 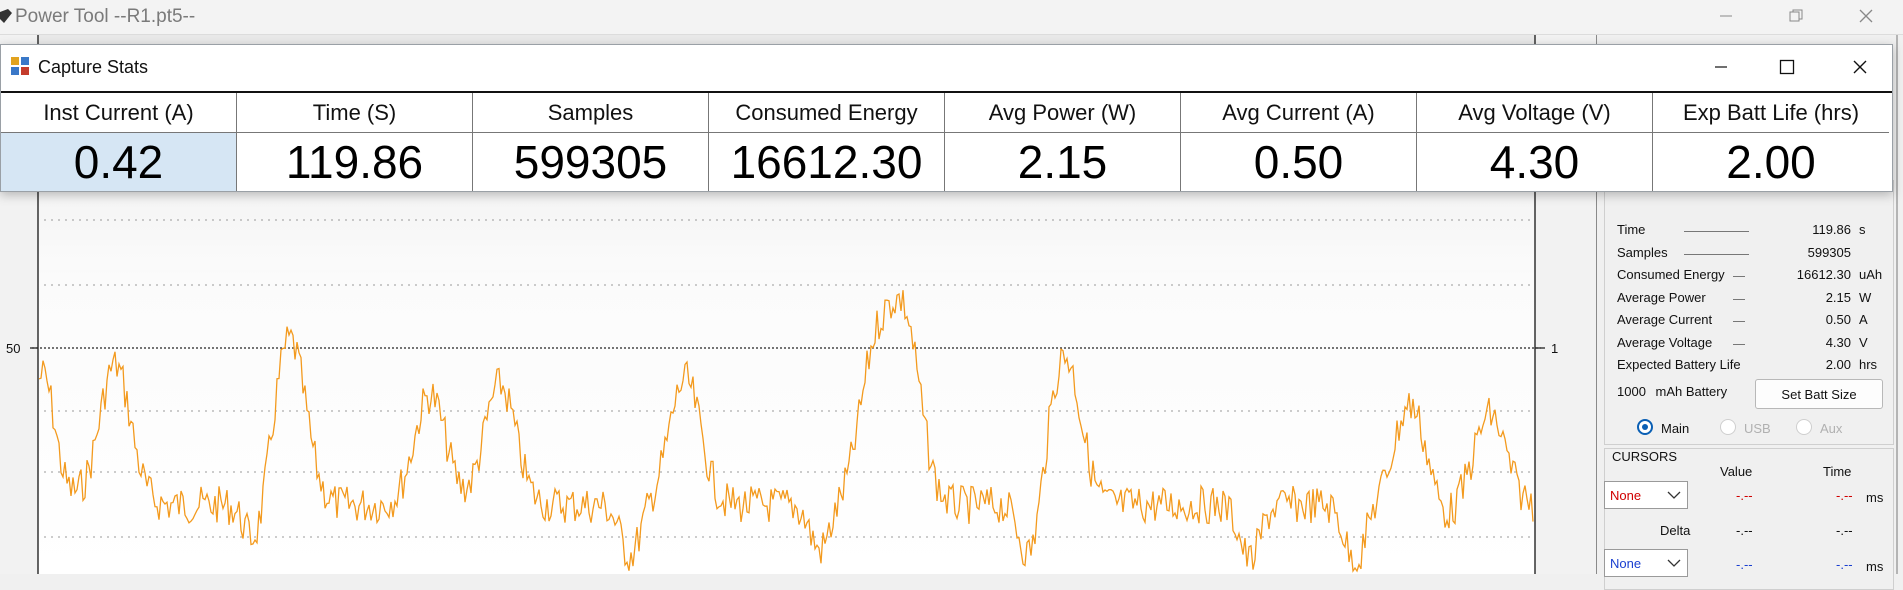 What do you see at coordinates (1675, 428) in the screenshot?
I see `radio-main-label: Main` at bounding box center [1675, 428].